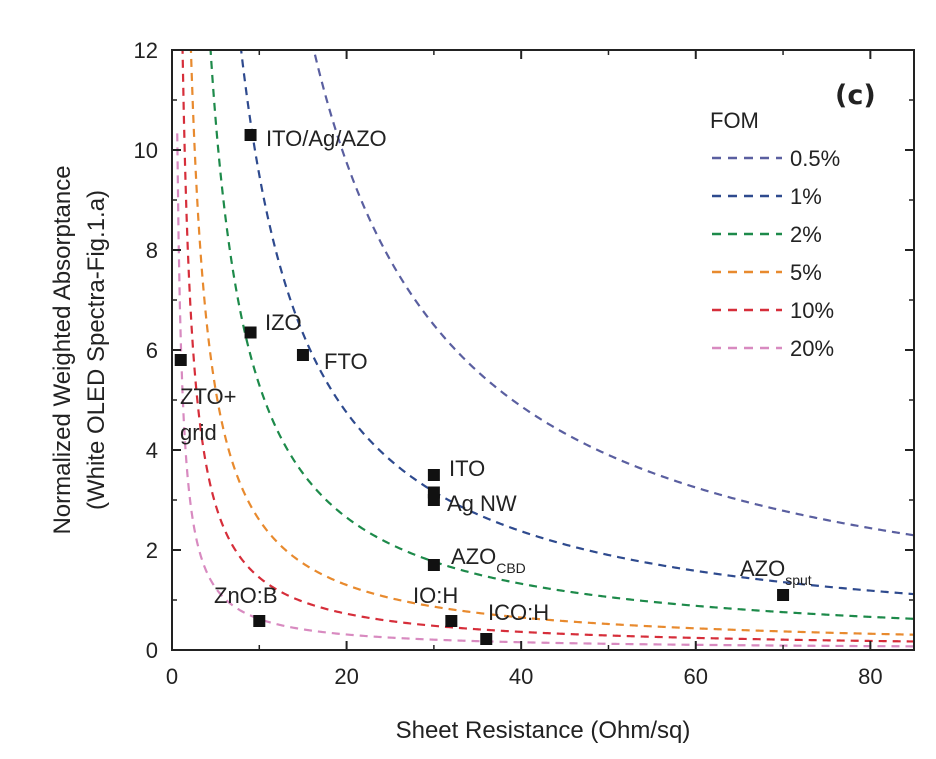  I want to click on legend: FOM 0.5% 1% 2% 5% 10% 20%, so click(775, 234).